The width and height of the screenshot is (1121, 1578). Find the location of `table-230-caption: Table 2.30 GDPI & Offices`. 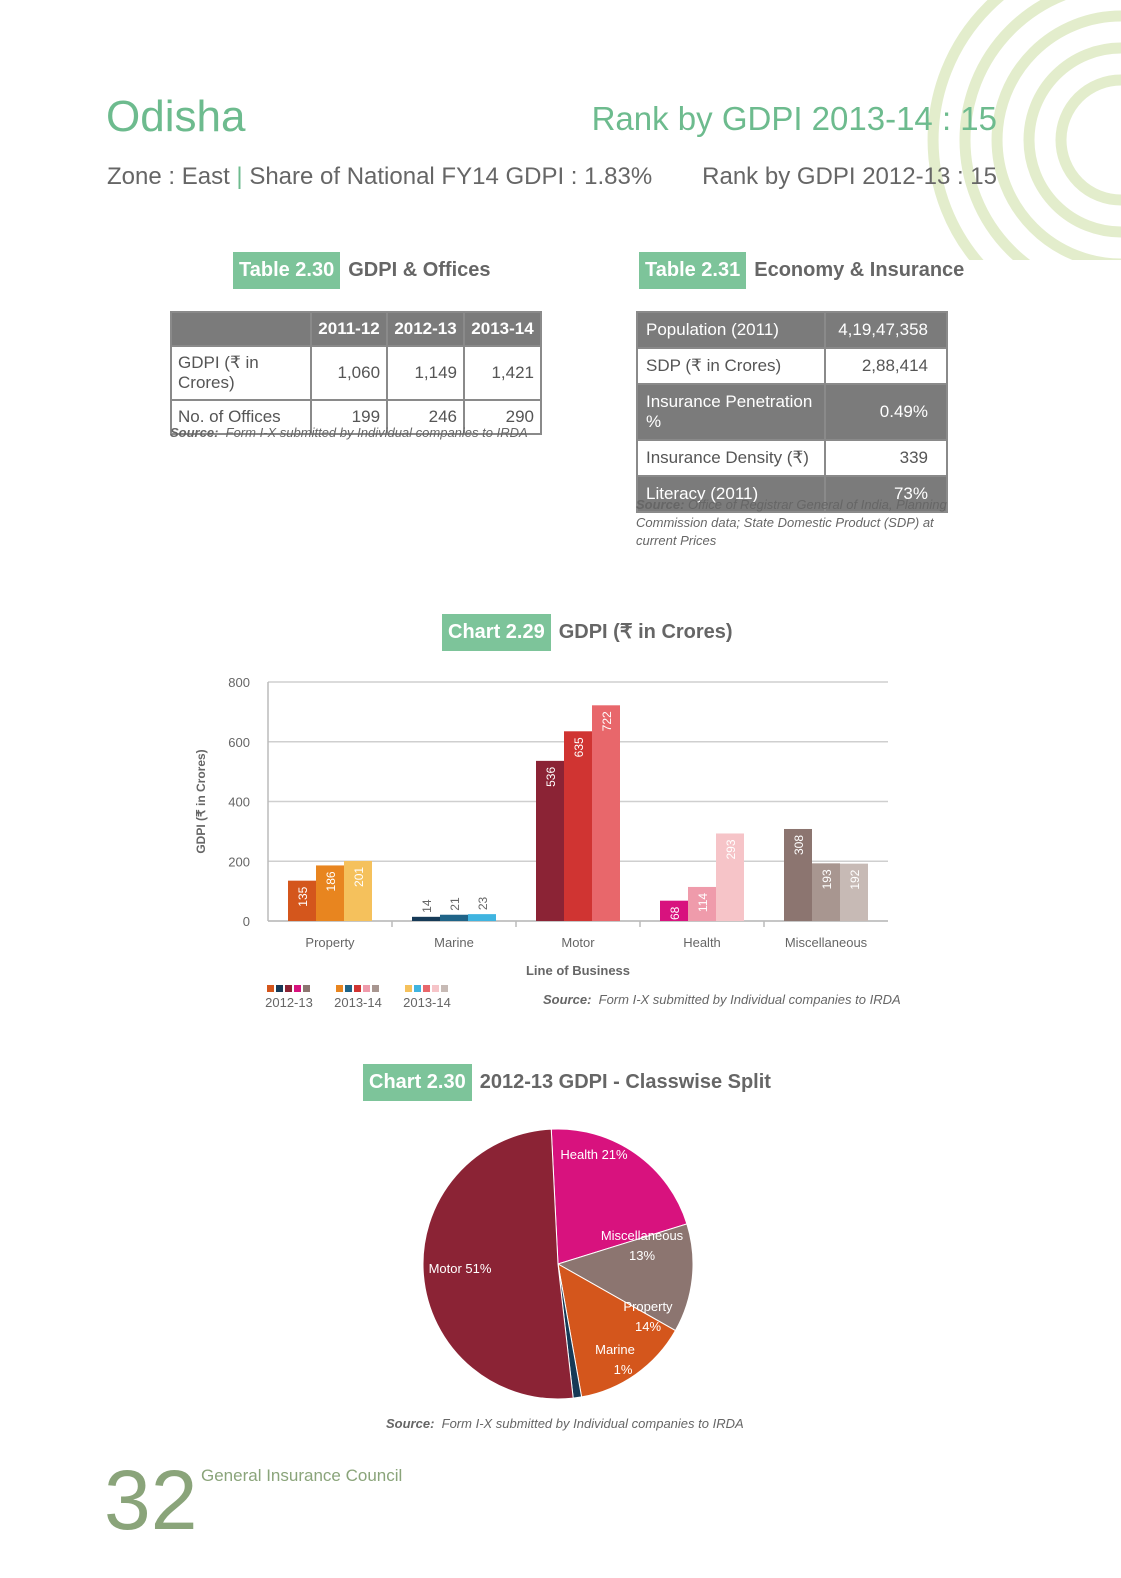

table-230-caption: Table 2.30 GDPI & Offices is located at coordinates (362, 270).